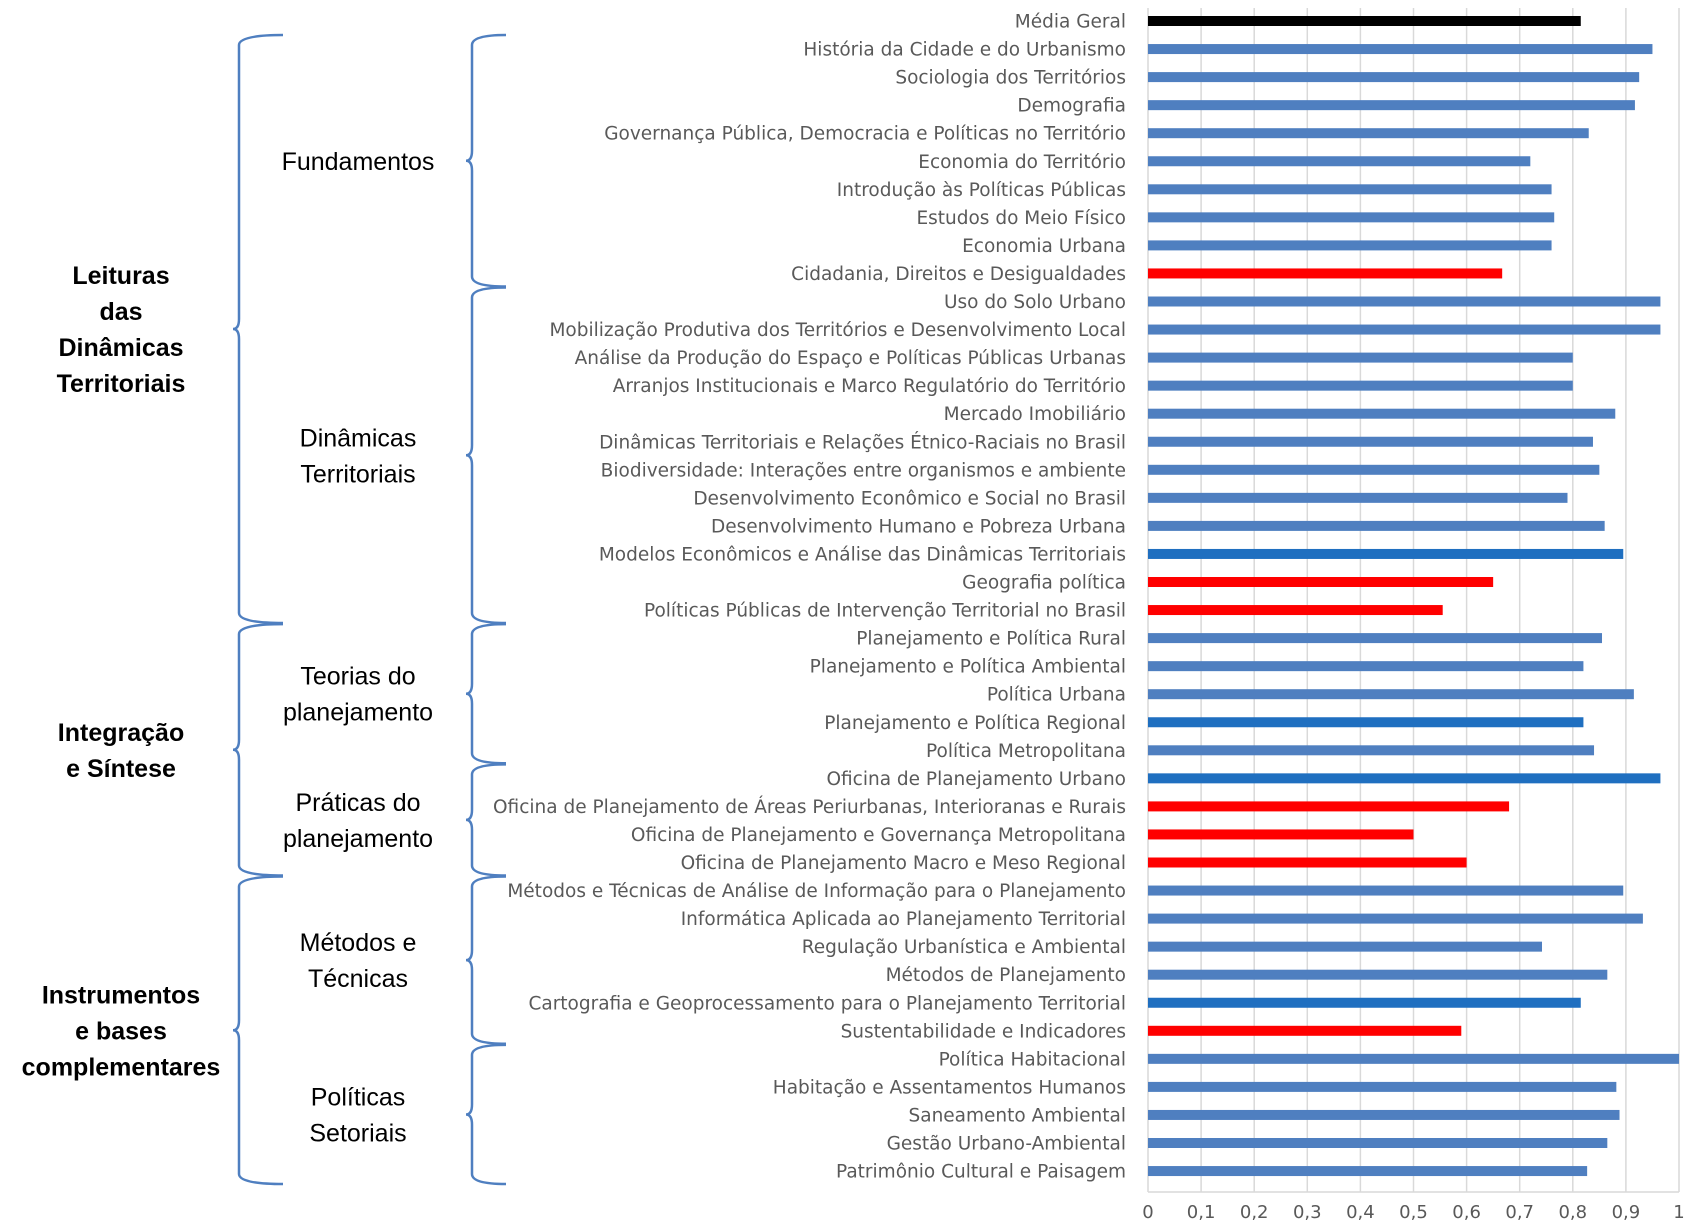 The image size is (1688, 1227). I want to click on course-label: Economia do Território, so click(1022, 162).